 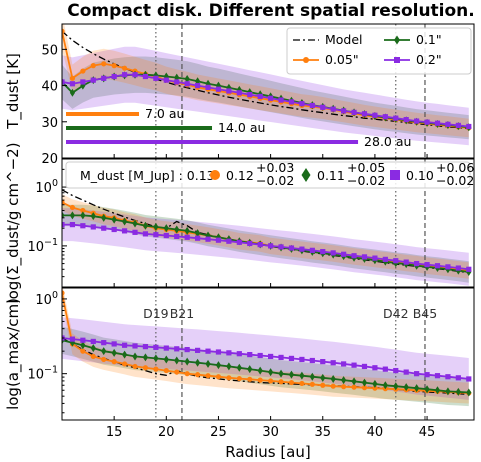 I want to click on mass-marker, so click(x=306, y=175).